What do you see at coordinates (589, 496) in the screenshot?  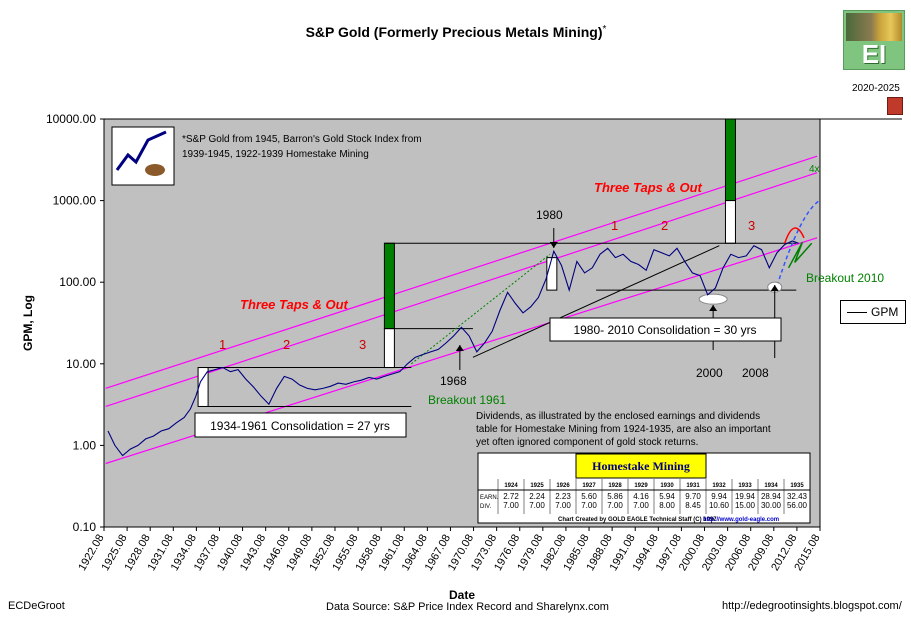 I see `table-cell: 5.60` at bounding box center [589, 496].